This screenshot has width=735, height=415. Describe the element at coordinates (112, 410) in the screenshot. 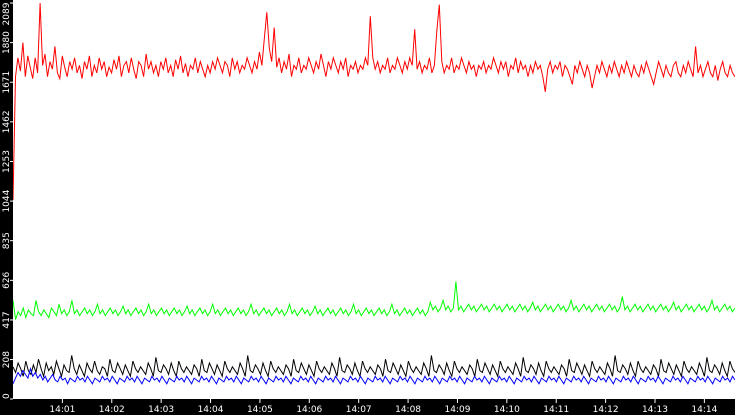

I see `x-tick-label: 14:02` at that location.